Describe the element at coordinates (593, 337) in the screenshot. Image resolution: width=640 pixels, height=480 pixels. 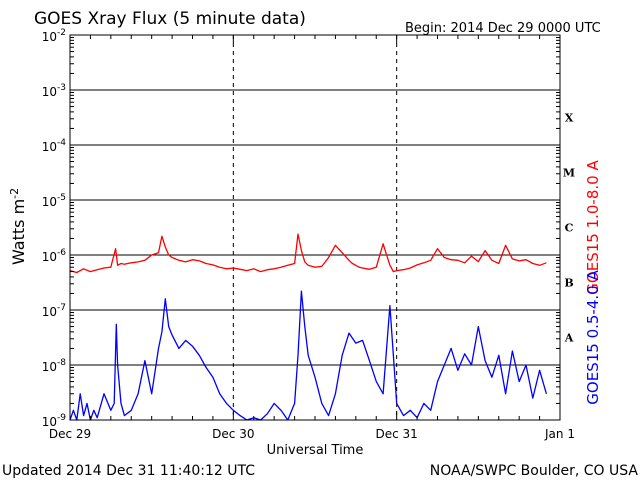
I see `series-legend-label: GOES15 0.5-4.0 A` at that location.